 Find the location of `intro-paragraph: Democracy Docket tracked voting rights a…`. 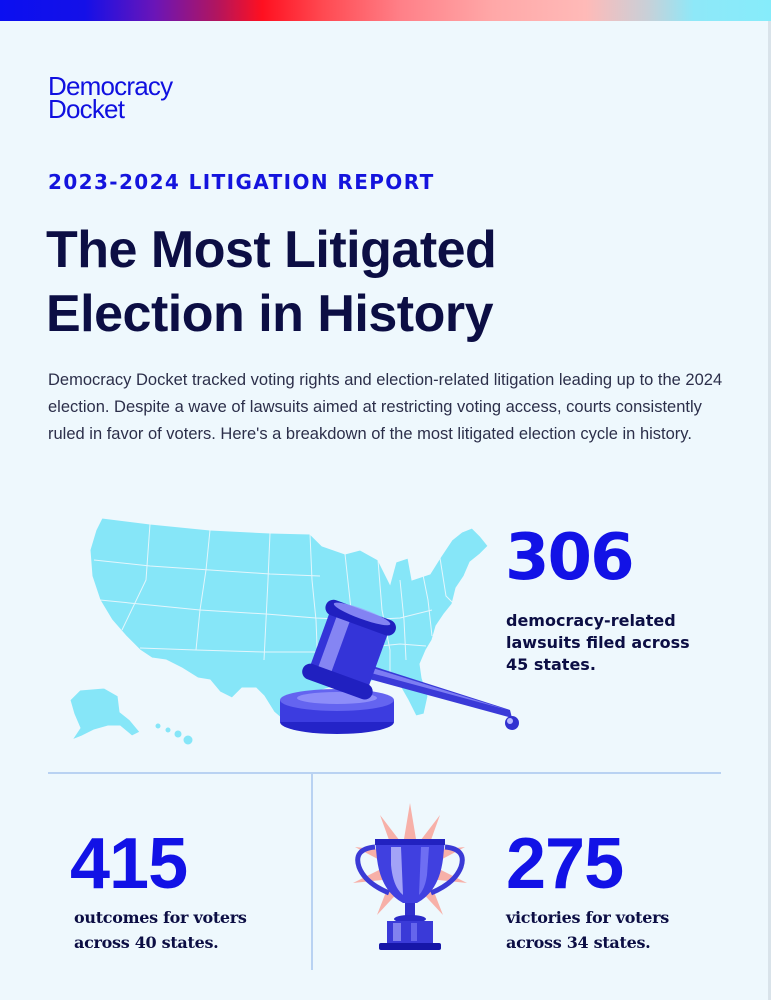

intro-paragraph: Democracy Docket tracked voting rights a… is located at coordinates (385, 407).